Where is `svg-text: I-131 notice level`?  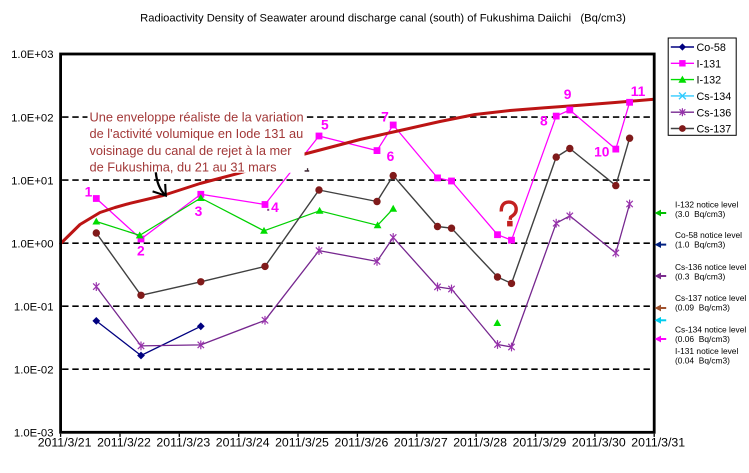 svg-text: I-131 notice level is located at coordinates (706, 351).